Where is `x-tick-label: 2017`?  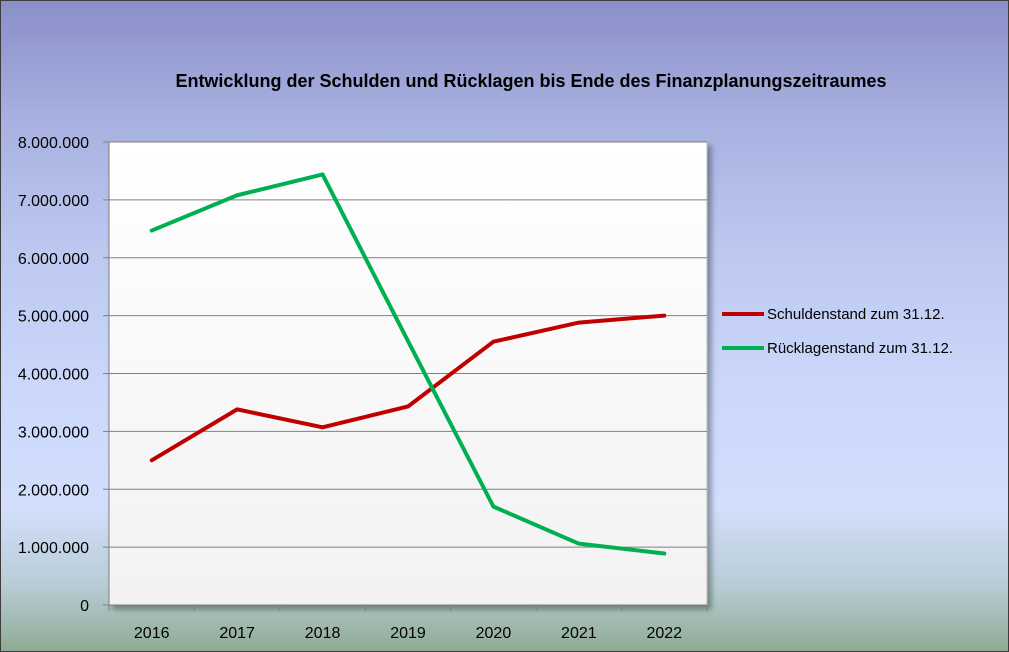
x-tick-label: 2017 is located at coordinates (237, 633).